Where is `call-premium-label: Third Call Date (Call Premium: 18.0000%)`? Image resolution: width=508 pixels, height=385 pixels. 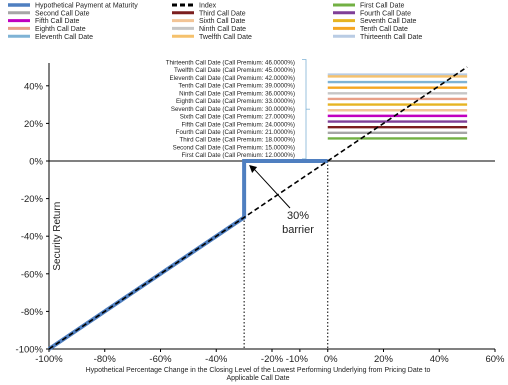
call-premium-label: Third Call Date (Call Premium: 18.0000%) is located at coordinates (237, 140).